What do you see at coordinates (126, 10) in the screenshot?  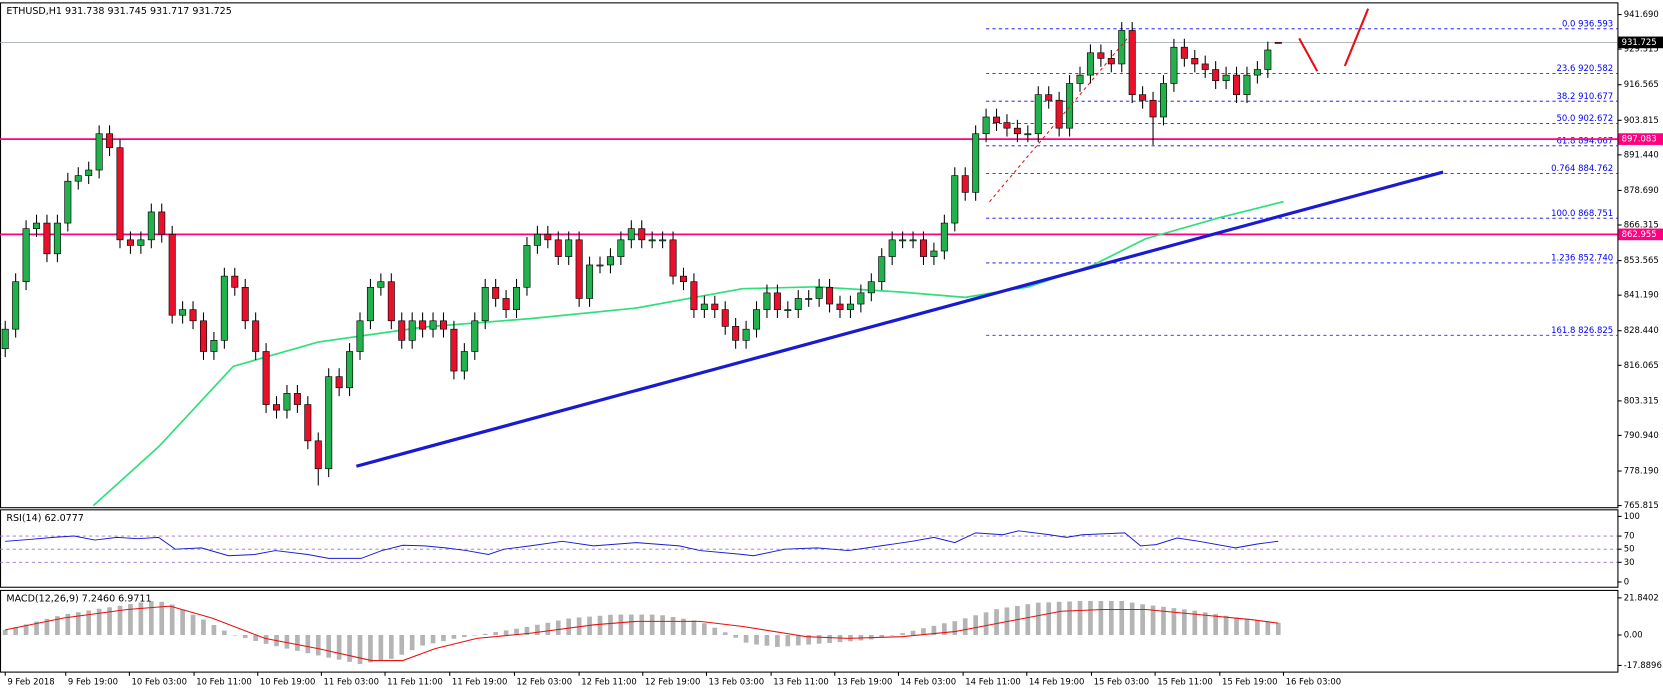 I see `header-high: 931.745` at bounding box center [126, 10].